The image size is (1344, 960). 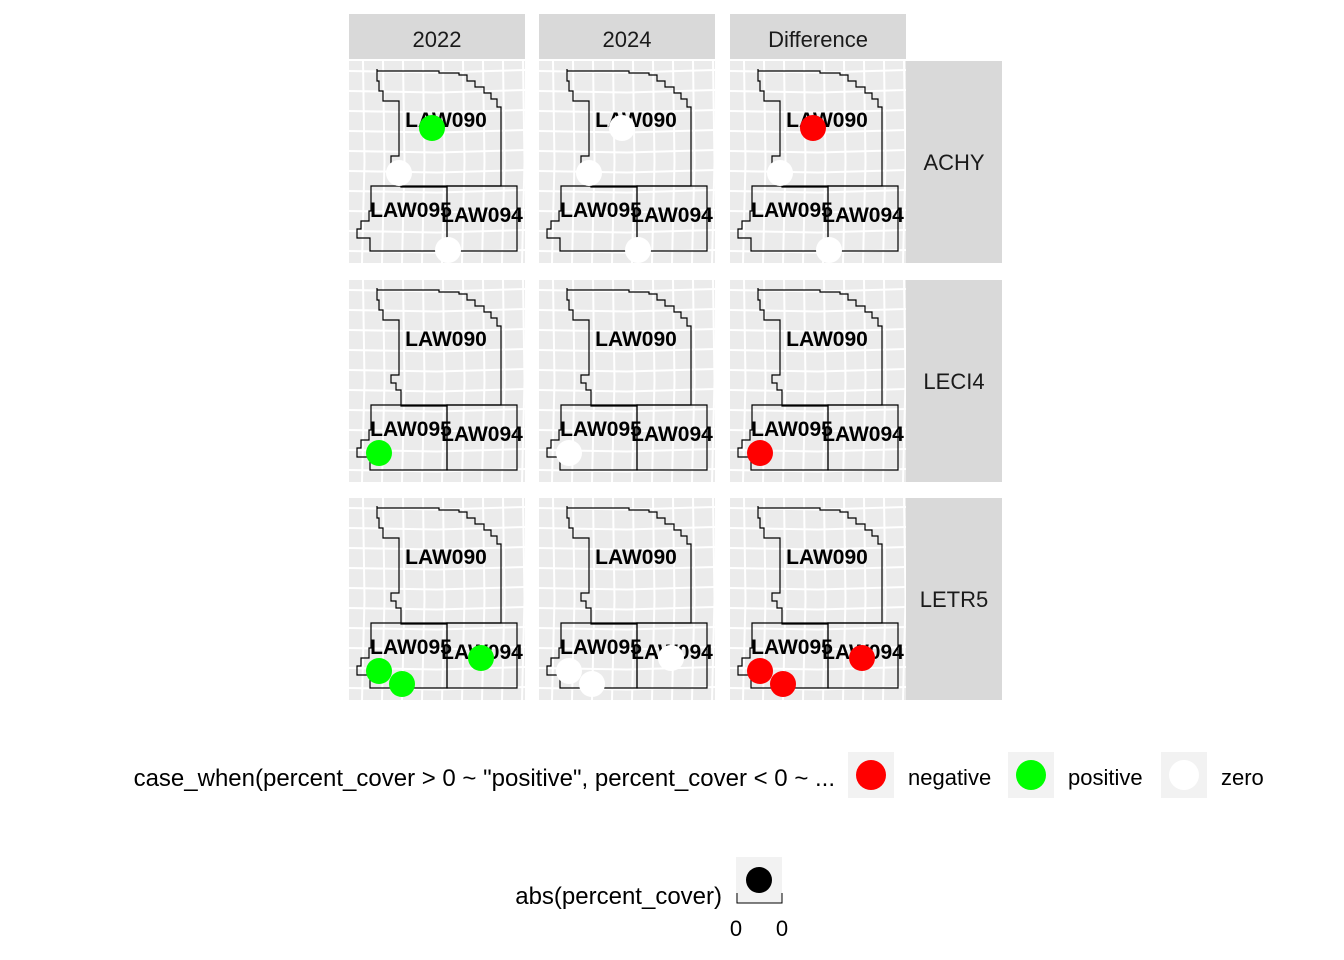 What do you see at coordinates (760, 671) in the screenshot?
I see `point-letr5-difference-law095-a` at bounding box center [760, 671].